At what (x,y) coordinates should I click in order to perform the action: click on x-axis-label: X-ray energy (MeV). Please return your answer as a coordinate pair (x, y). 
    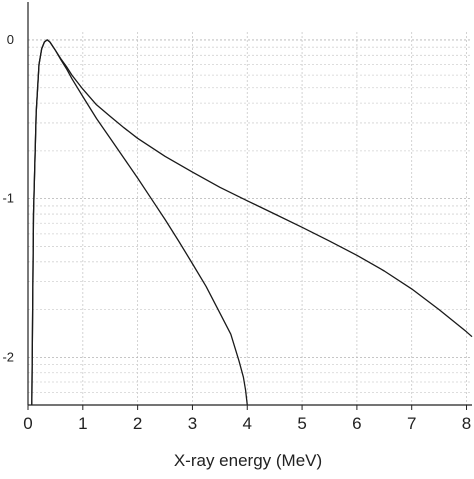
    Looking at the image, I should click on (248, 460).